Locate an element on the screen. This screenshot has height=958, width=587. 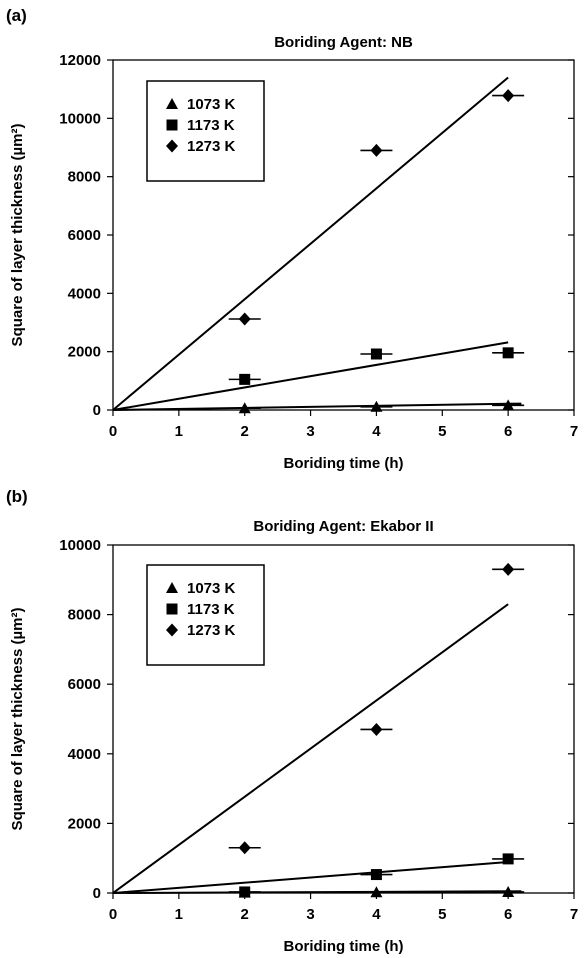
panel-a-letter: (a) is located at coordinates (16, 15).